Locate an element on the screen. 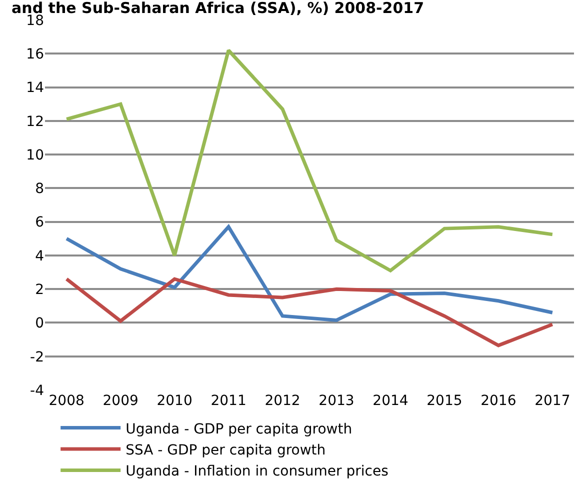 The width and height of the screenshot is (576, 490). x-tick-label: 2008 is located at coordinates (66, 401).